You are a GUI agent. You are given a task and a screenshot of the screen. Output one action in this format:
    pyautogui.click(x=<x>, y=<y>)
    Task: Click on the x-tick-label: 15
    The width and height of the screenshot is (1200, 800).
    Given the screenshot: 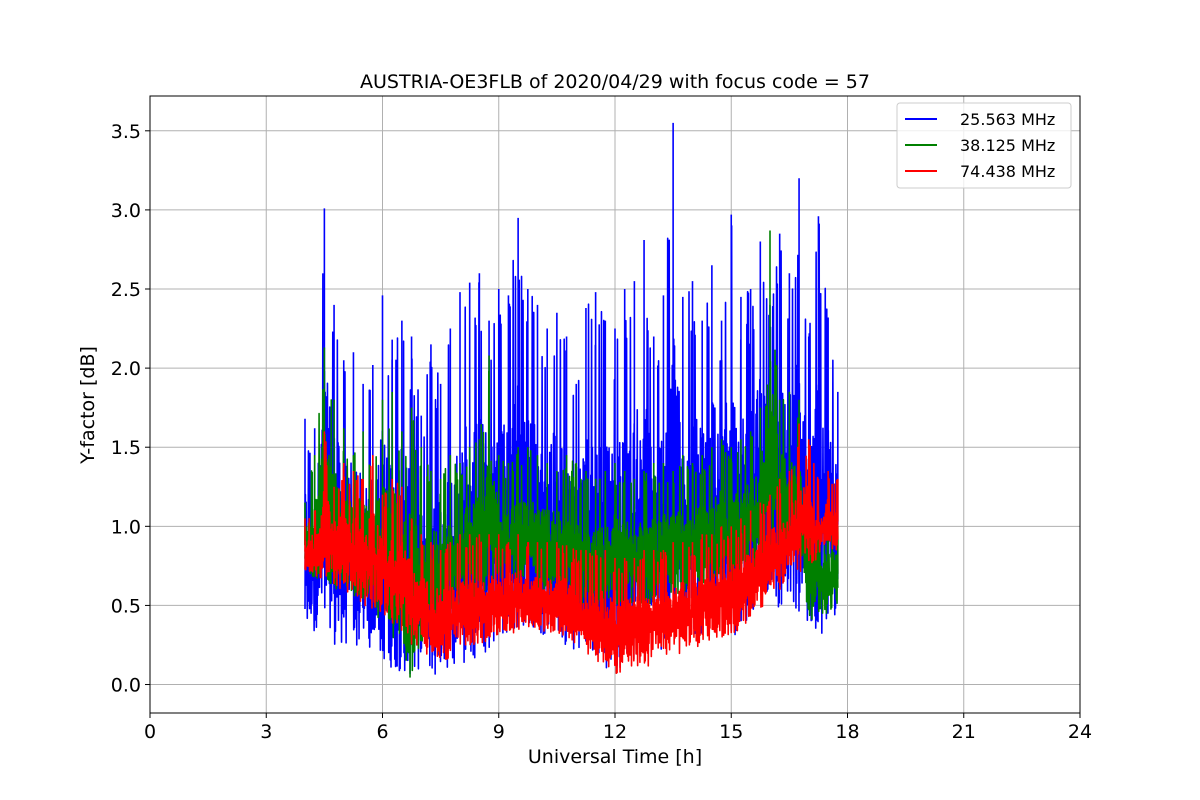 What is the action you would take?
    pyautogui.click(x=731, y=732)
    